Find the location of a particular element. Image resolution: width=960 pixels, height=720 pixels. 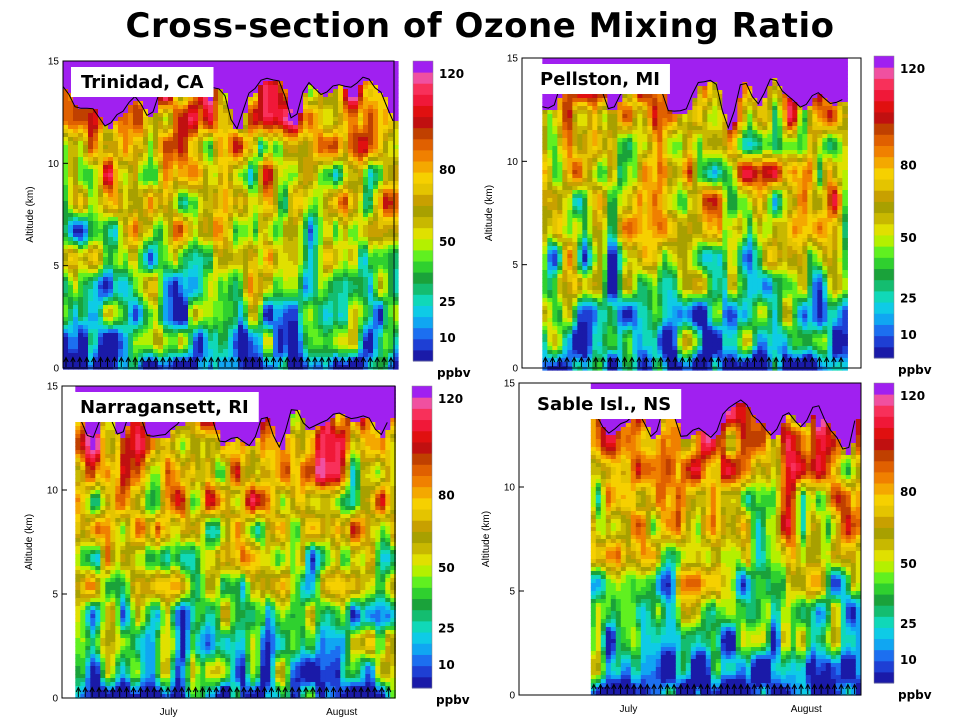

site-label: Pellston, MI is located at coordinates (600, 79).